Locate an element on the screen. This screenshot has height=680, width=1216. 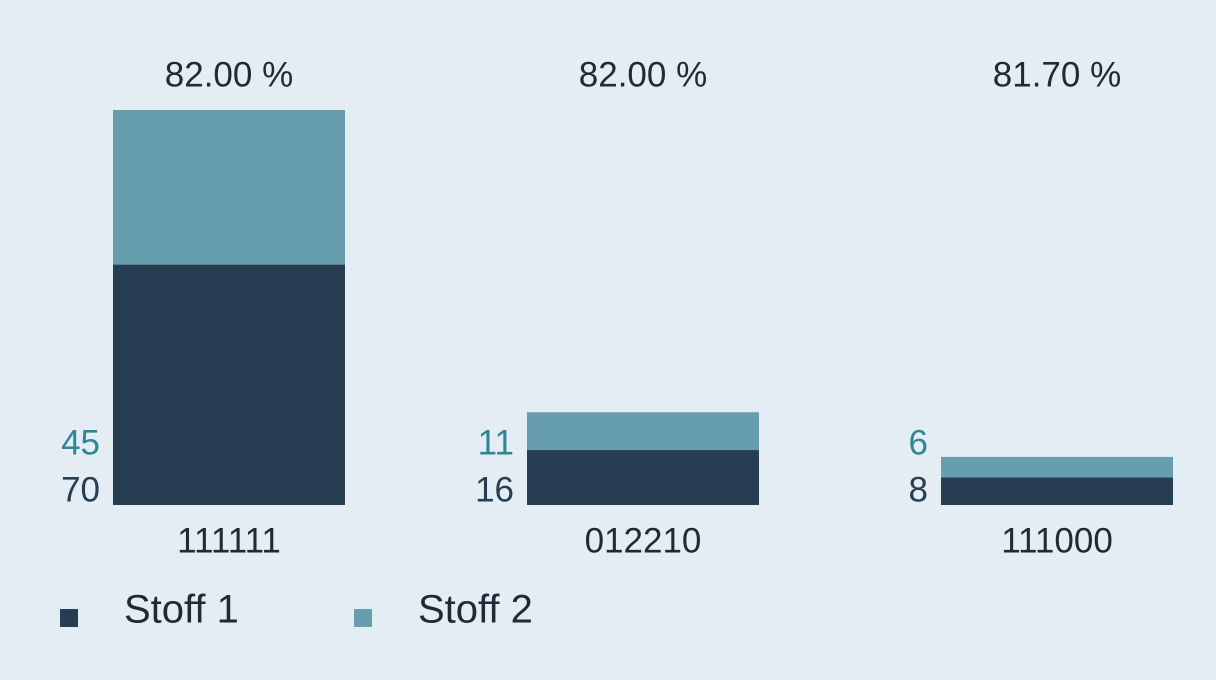
legend-text: Stoff 1 is located at coordinates (181, 610).